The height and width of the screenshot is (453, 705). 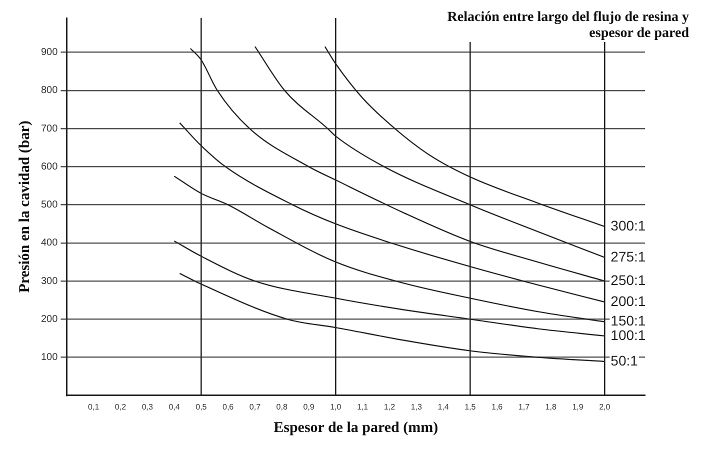 What do you see at coordinates (49, 205) in the screenshot?
I see `y-tick-label: 500` at bounding box center [49, 205].